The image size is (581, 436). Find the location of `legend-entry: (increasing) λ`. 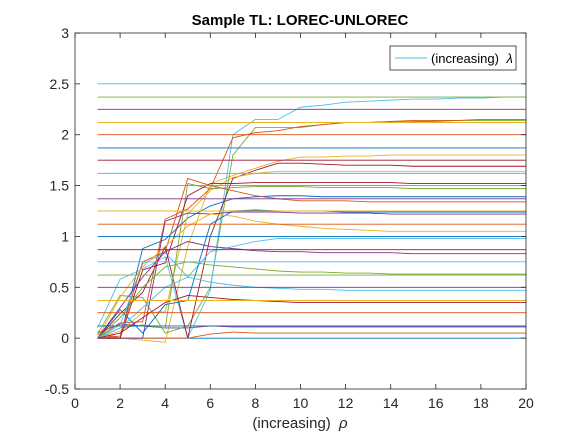

legend-entry: (increasing) λ is located at coordinates (472, 58).